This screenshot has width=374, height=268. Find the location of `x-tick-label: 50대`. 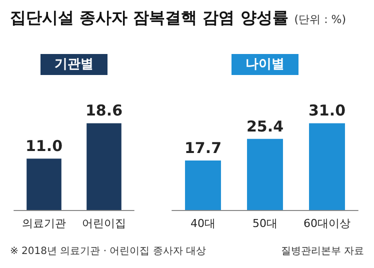

x-tick-label: 50대 is located at coordinates (265, 223).